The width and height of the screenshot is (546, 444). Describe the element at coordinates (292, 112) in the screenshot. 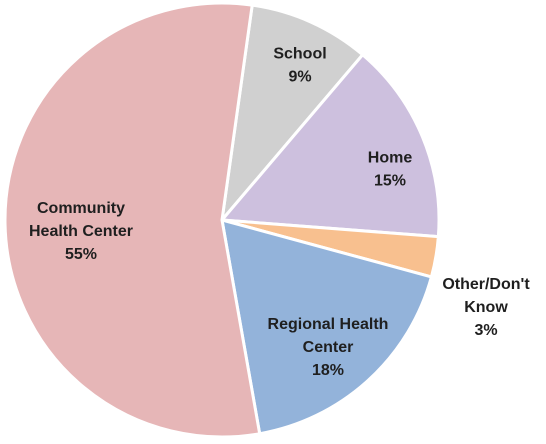

I see `pie-slice-school` at that location.